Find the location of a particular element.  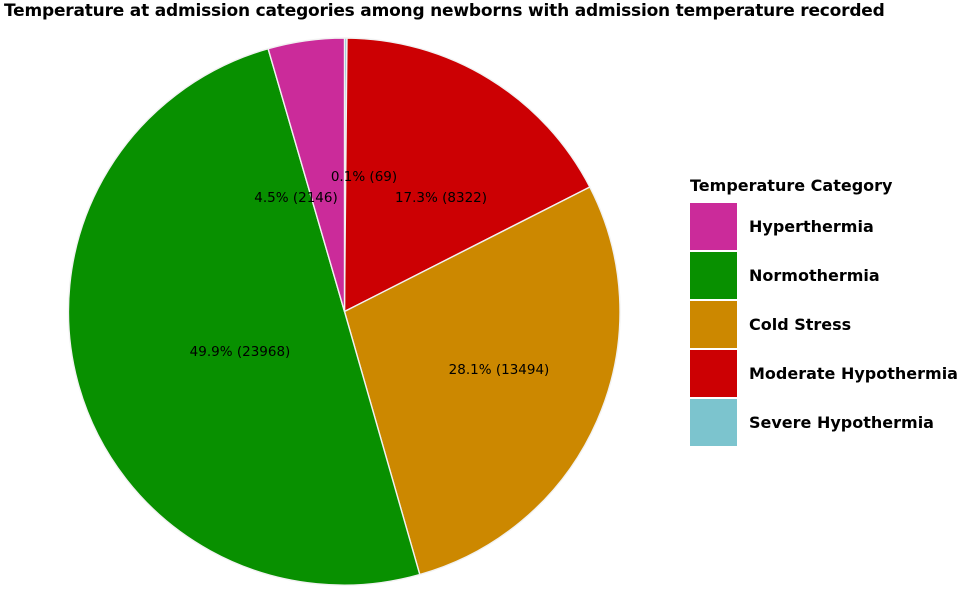

pie-slice-label-severe-hypothermia: 0.1% (69) is located at coordinates (364, 177).